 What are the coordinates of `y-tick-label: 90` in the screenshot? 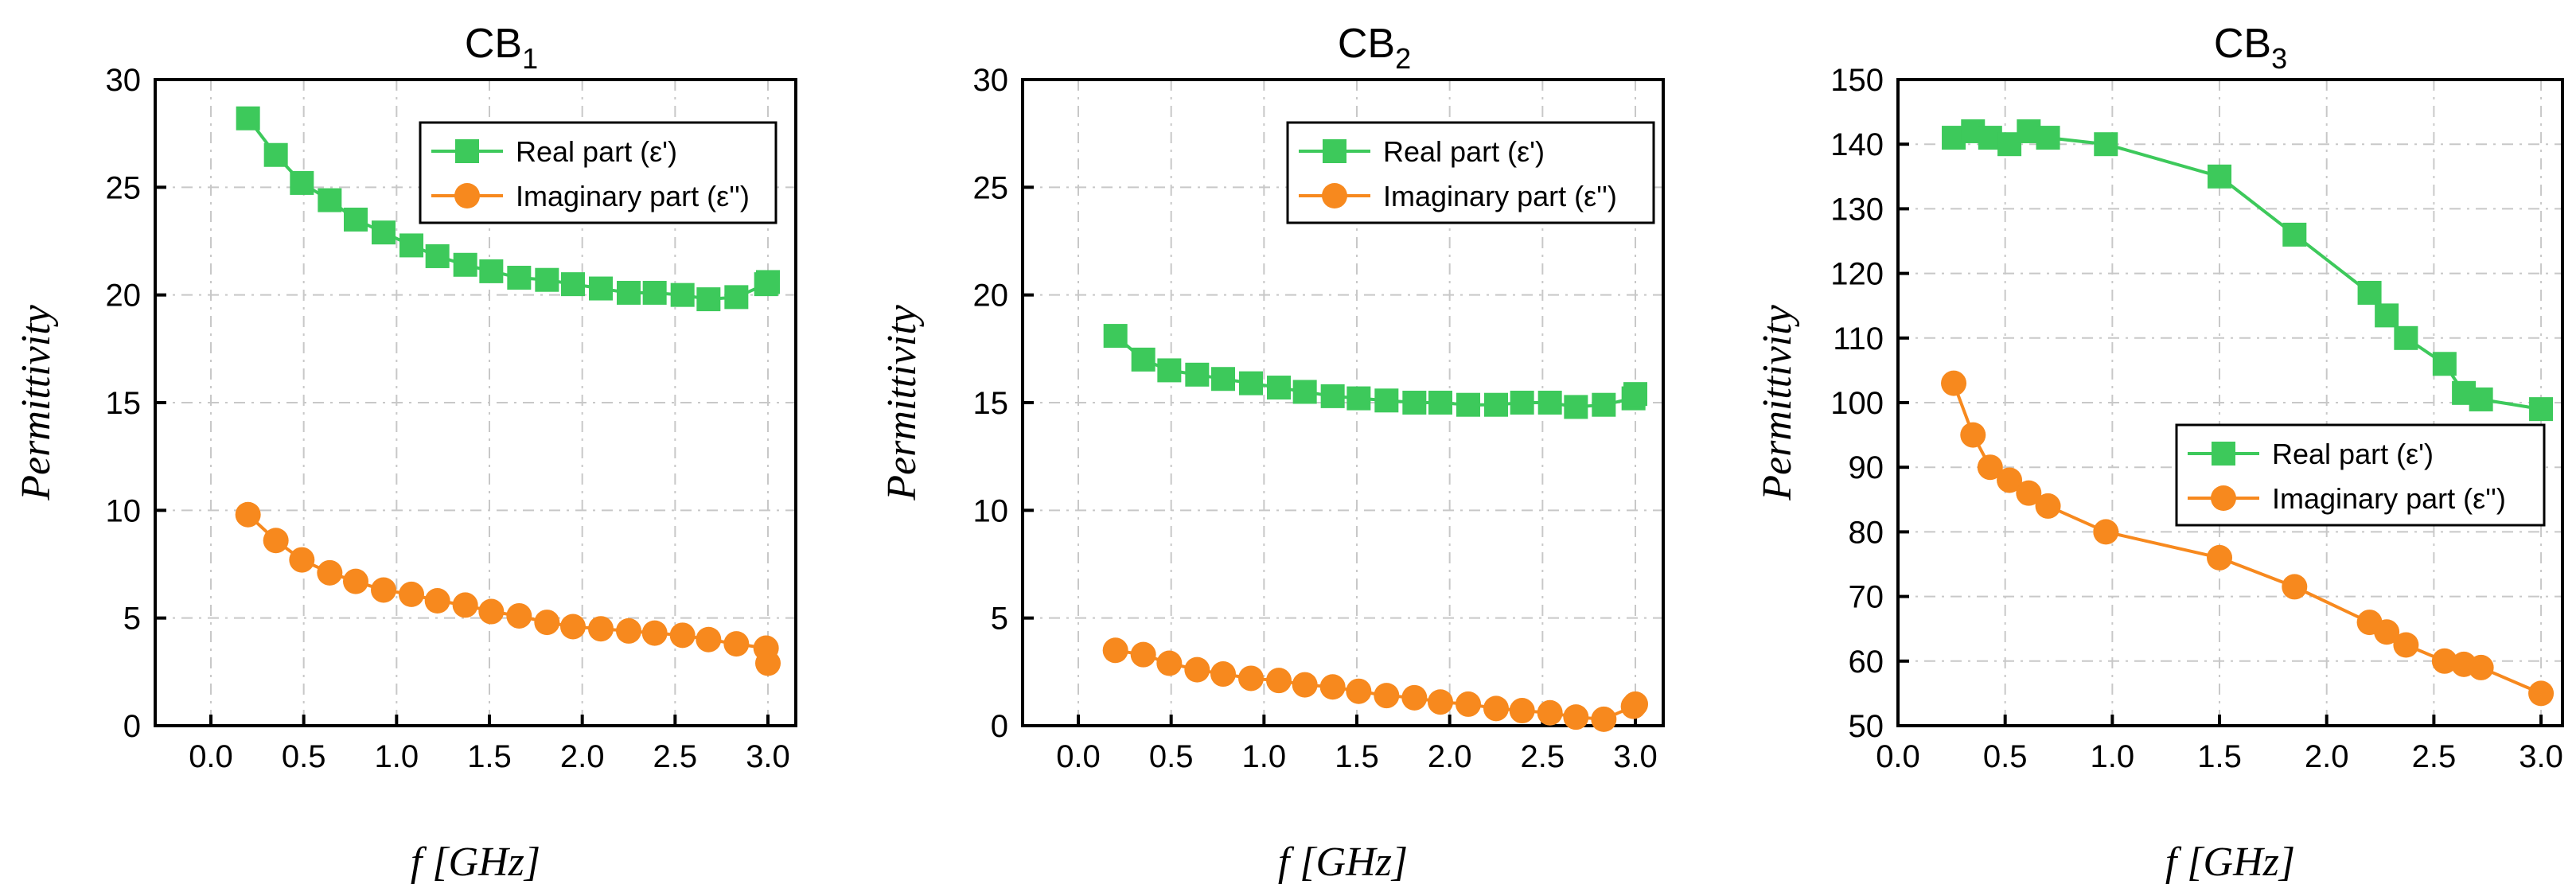 It's located at (1866, 467).